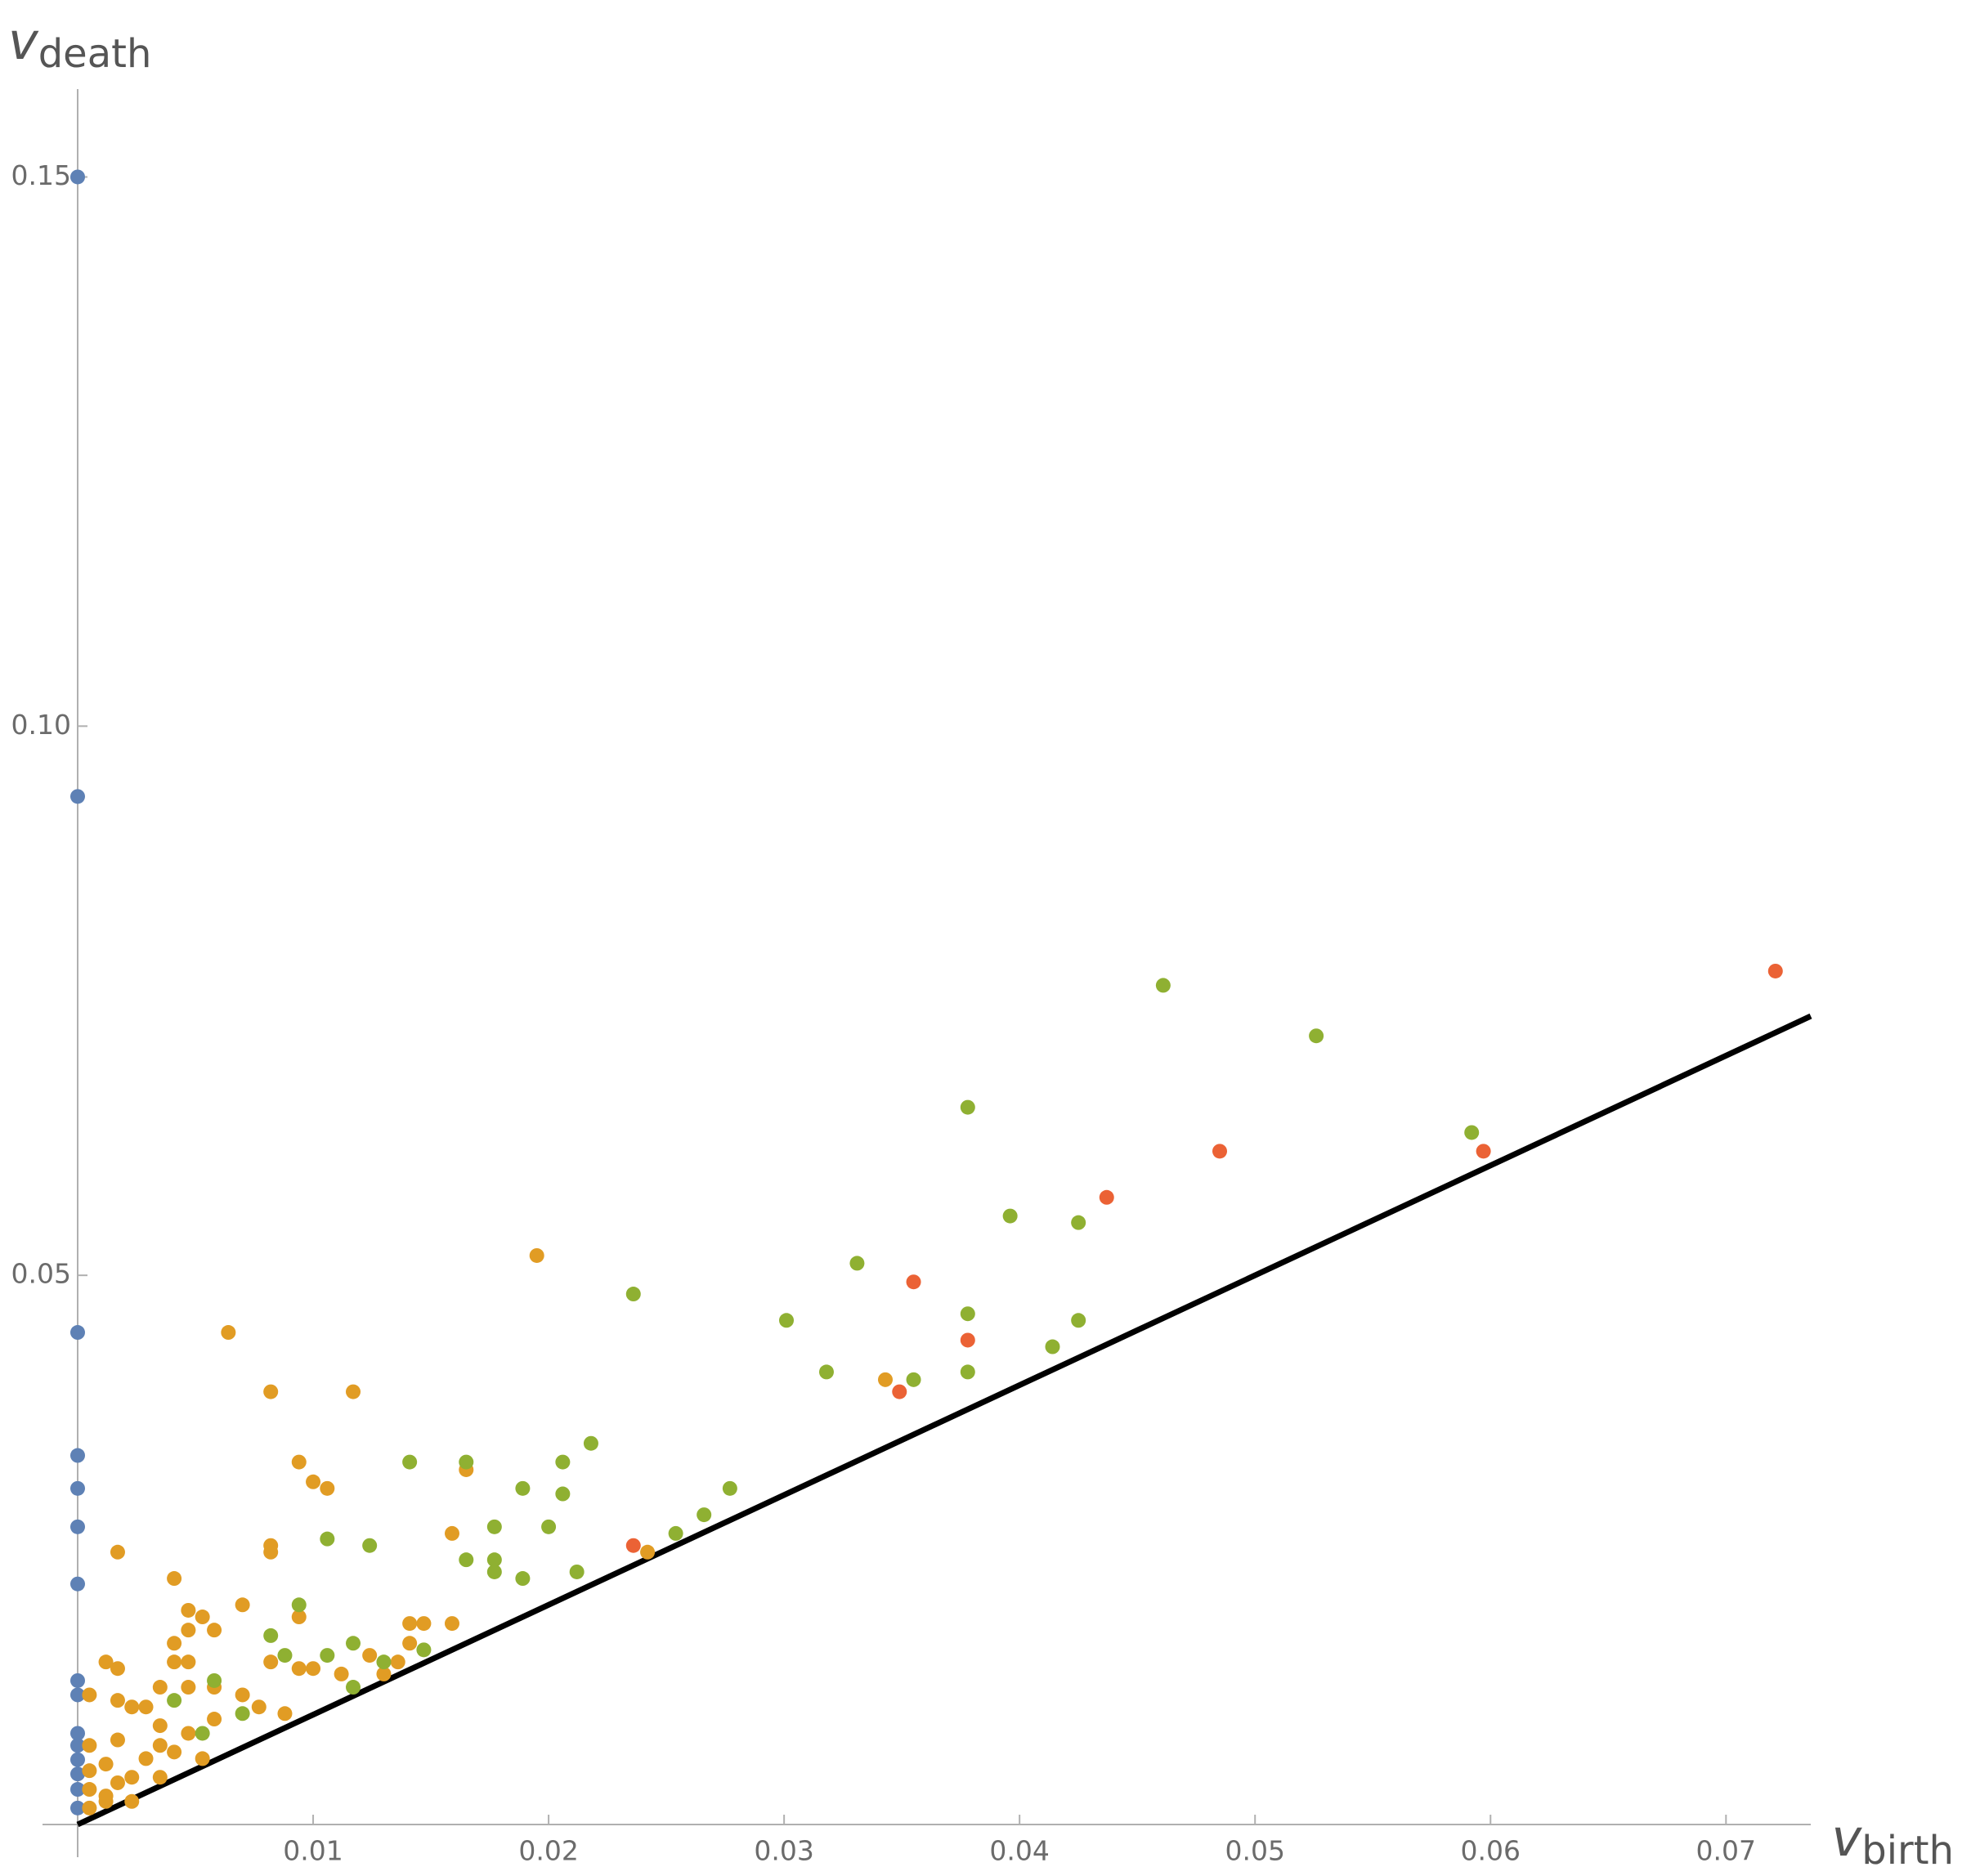  Describe the element at coordinates (783, 1851) in the screenshot. I see `x-tick-label: 0.03` at that location.